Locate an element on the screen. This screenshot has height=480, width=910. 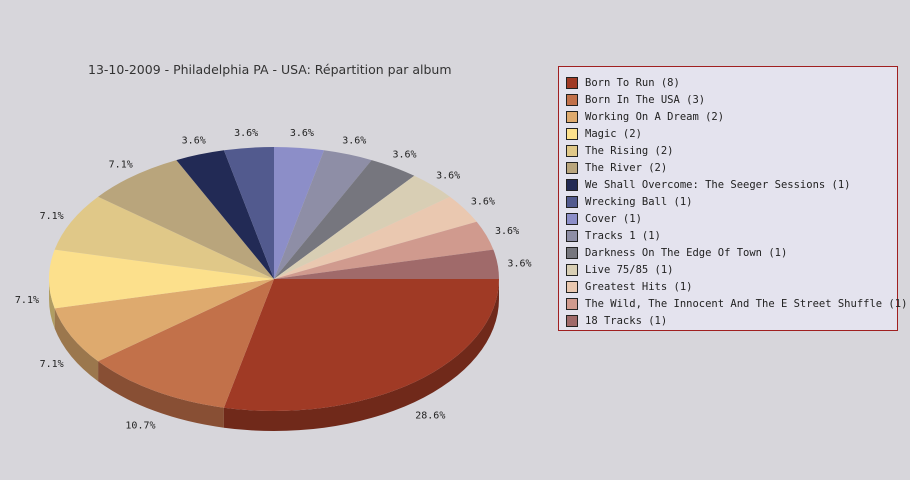
legend-item: The Rising (2) is located at coordinates (731, 150).